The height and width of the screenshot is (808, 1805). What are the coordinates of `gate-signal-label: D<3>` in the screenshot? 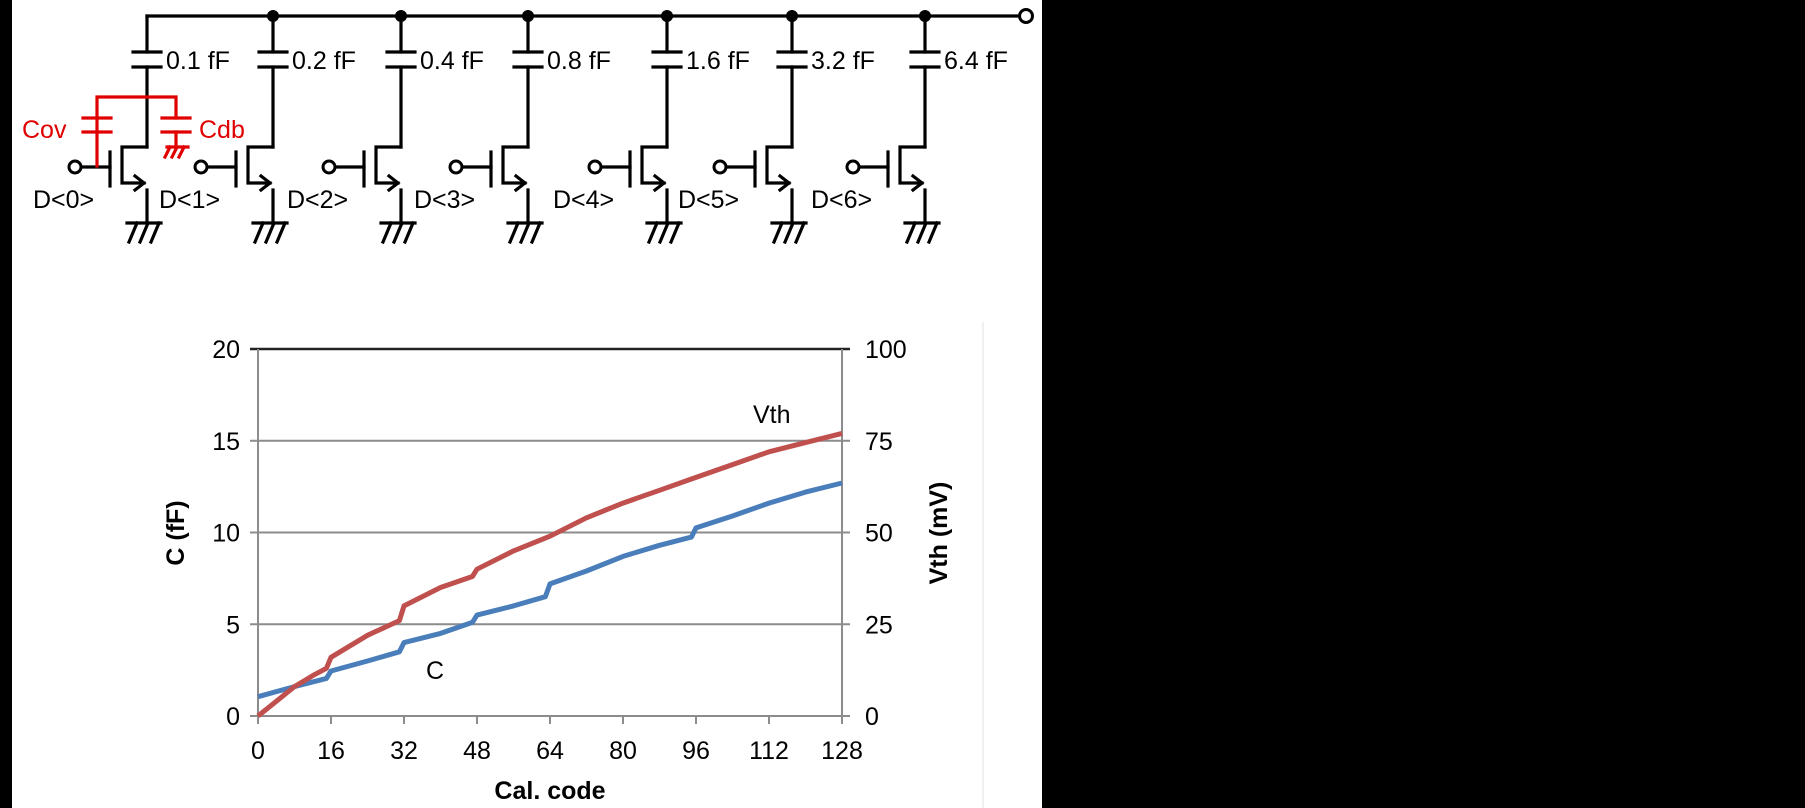 It's located at (444, 200).